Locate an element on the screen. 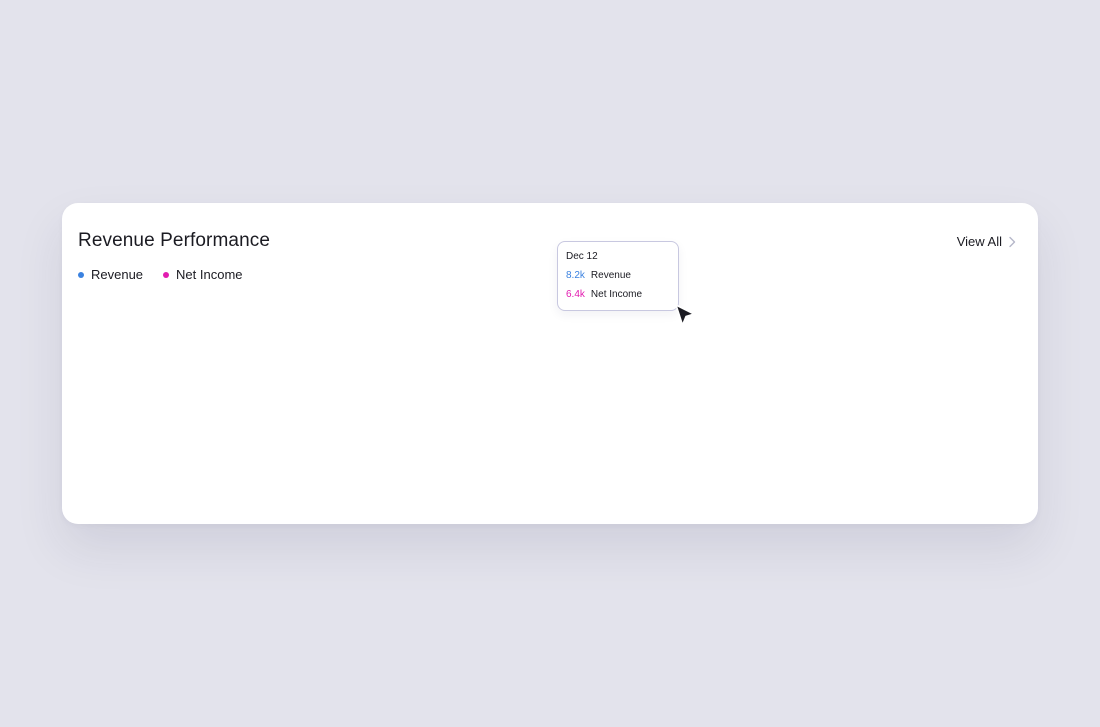 The image size is (1100, 727). chart-tooltip: Dec 12 8.2k Revenue 6.4k Net Income is located at coordinates (618, 276).